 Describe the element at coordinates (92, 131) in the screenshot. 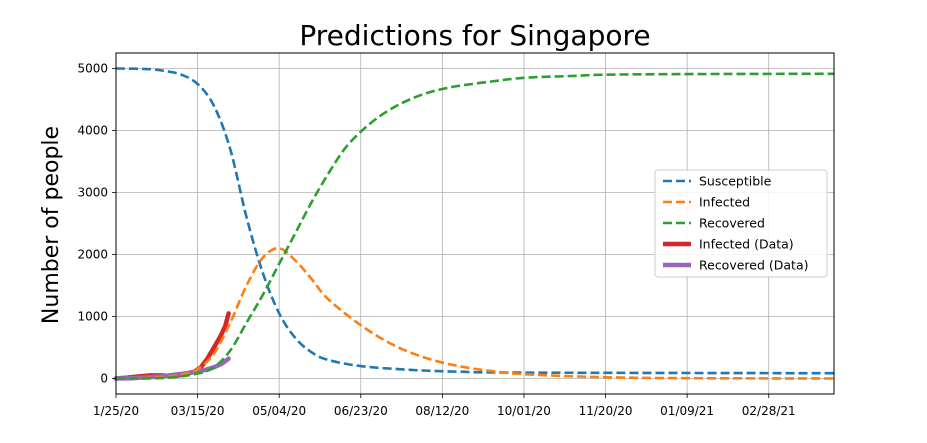

I see `y-tick-label: 4000` at that location.